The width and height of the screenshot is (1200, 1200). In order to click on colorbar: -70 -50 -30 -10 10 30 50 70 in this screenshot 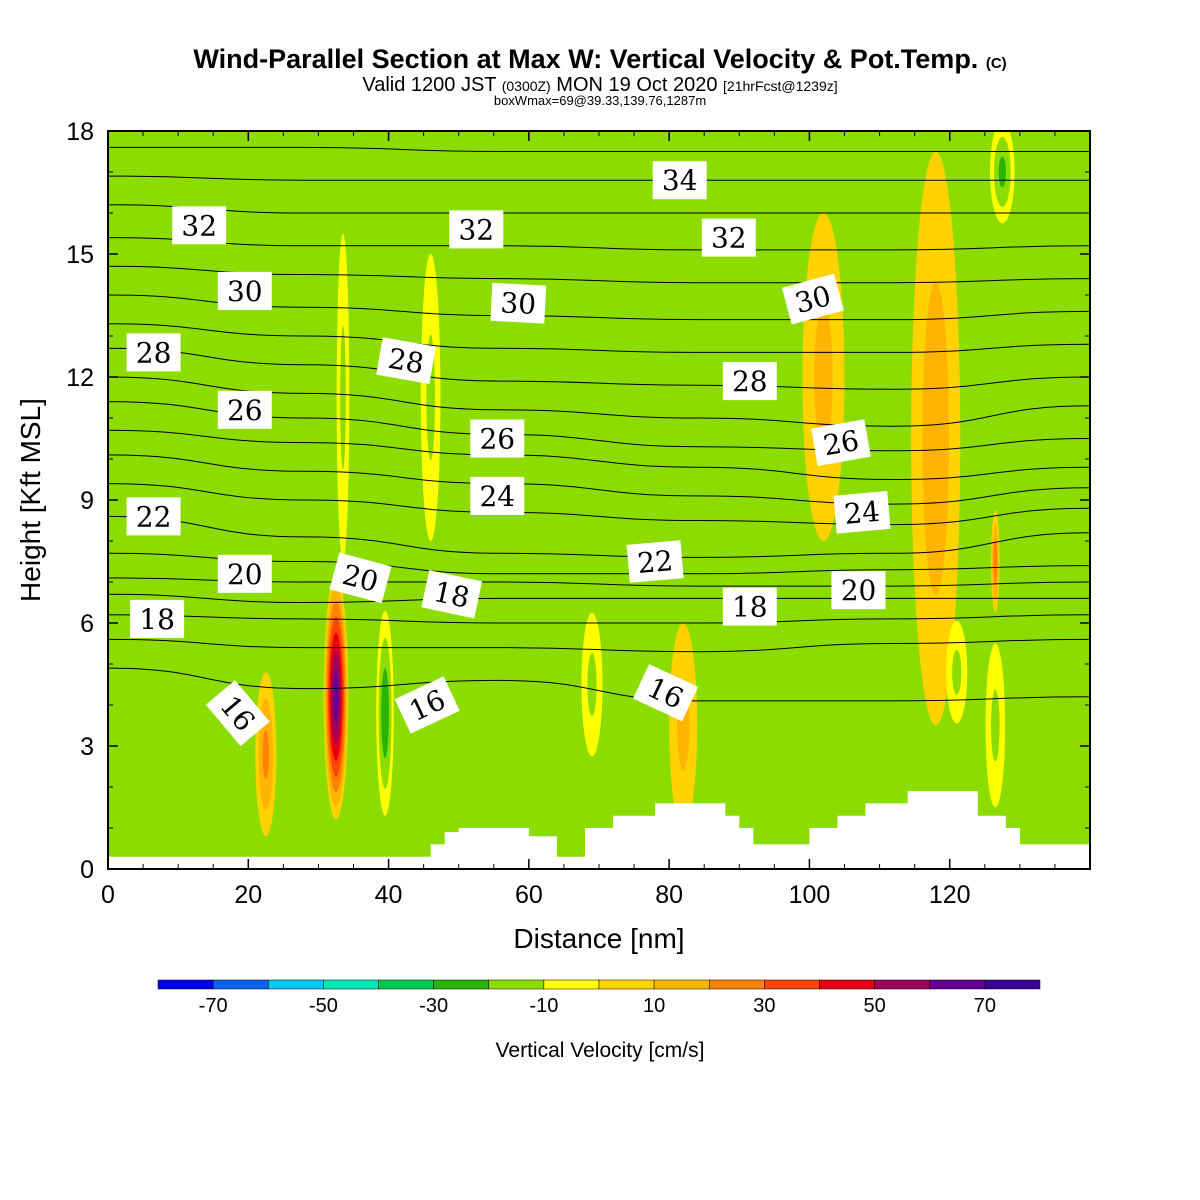, I will do `click(599, 998)`.